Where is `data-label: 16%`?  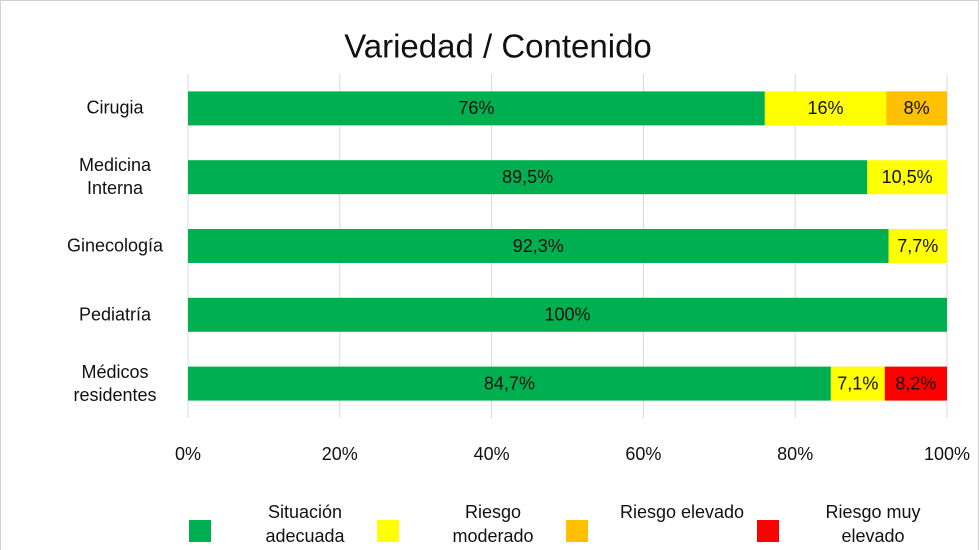 data-label: 16% is located at coordinates (826, 108).